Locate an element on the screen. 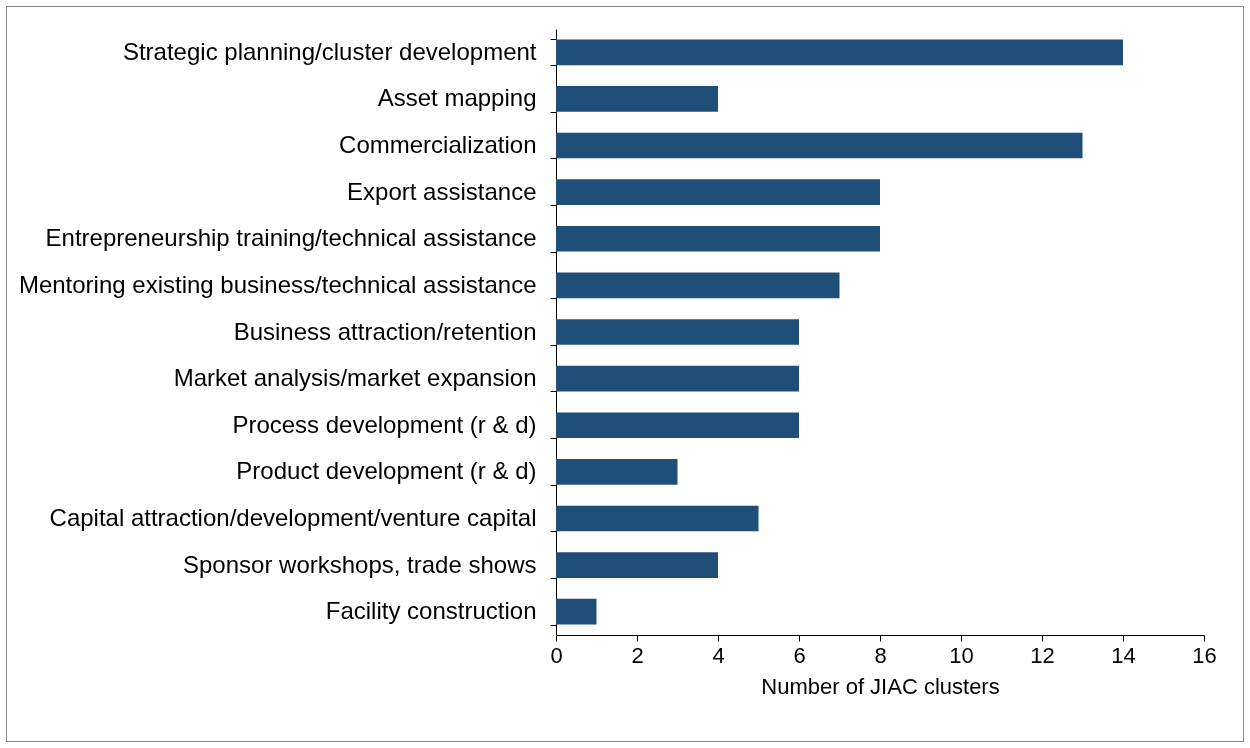 This screenshot has width=1250, height=748. y-tick-label: Capital attraction/development/venture capital is located at coordinates (293, 517).